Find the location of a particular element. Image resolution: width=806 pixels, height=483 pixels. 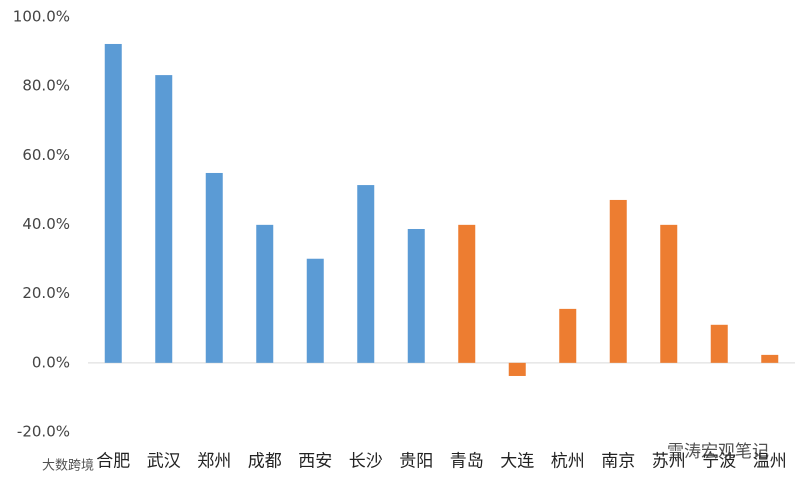

x-tick-label: 西安 is located at coordinates (315, 462).